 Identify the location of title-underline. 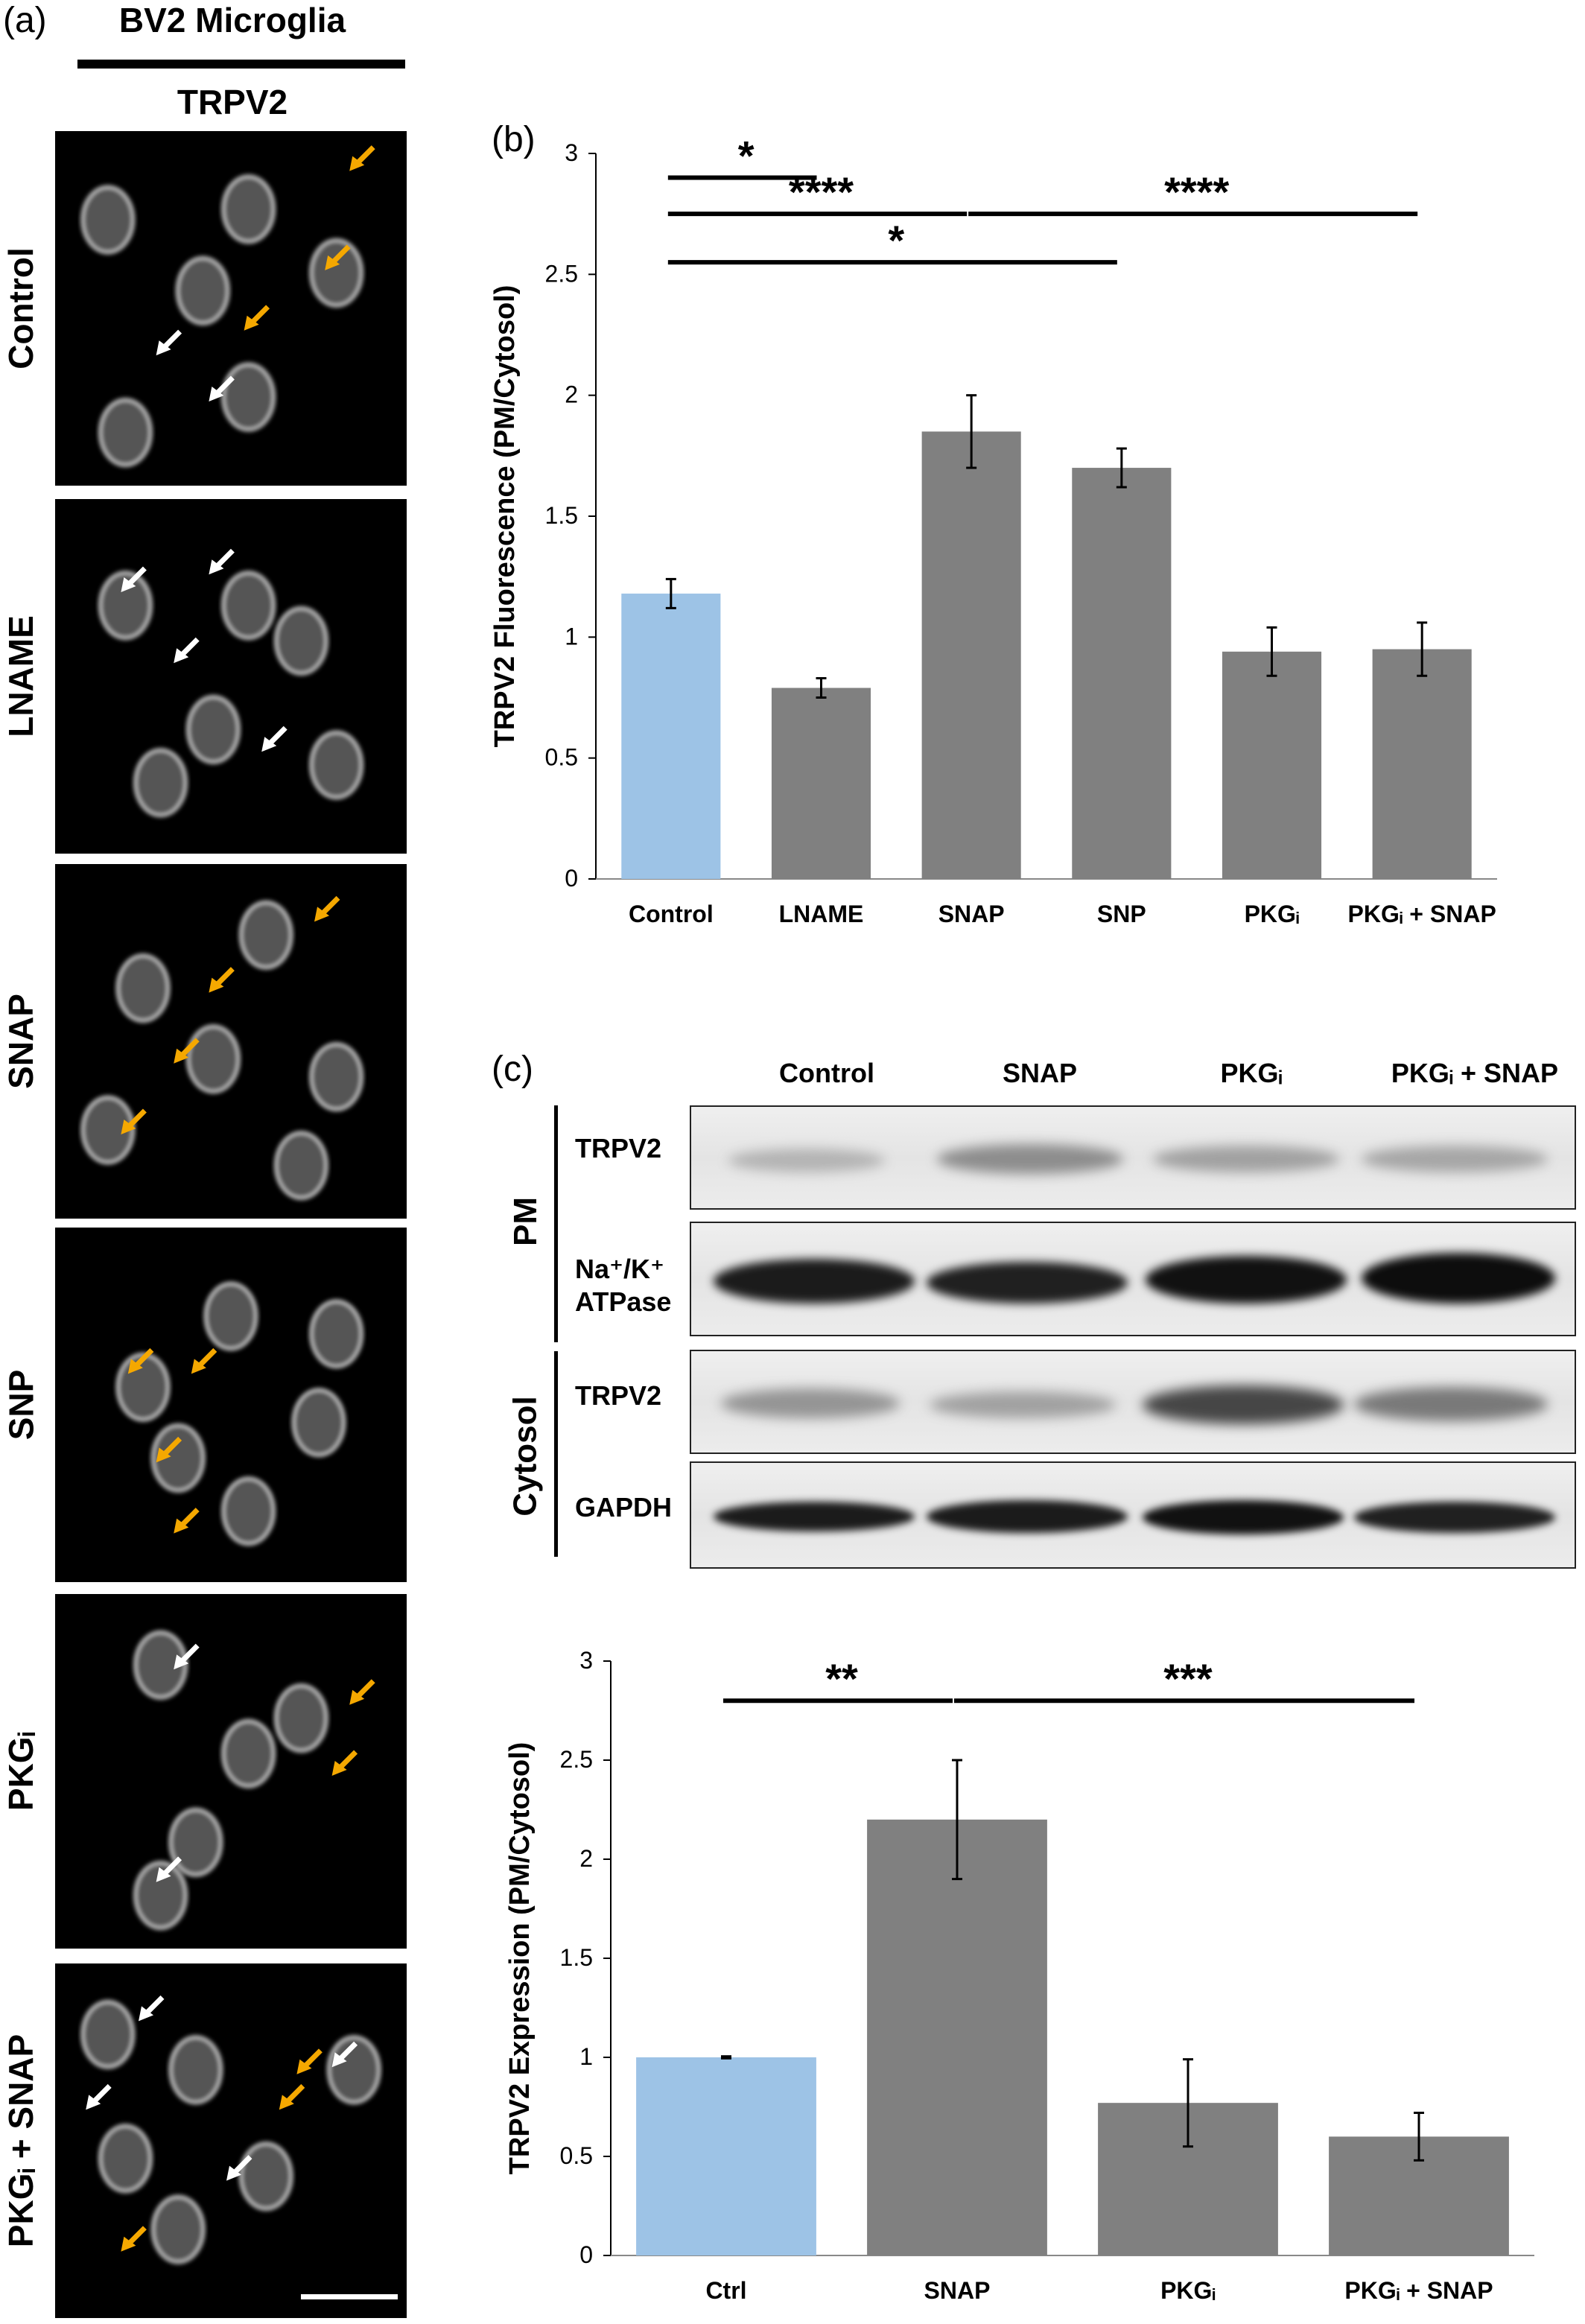
(241, 64).